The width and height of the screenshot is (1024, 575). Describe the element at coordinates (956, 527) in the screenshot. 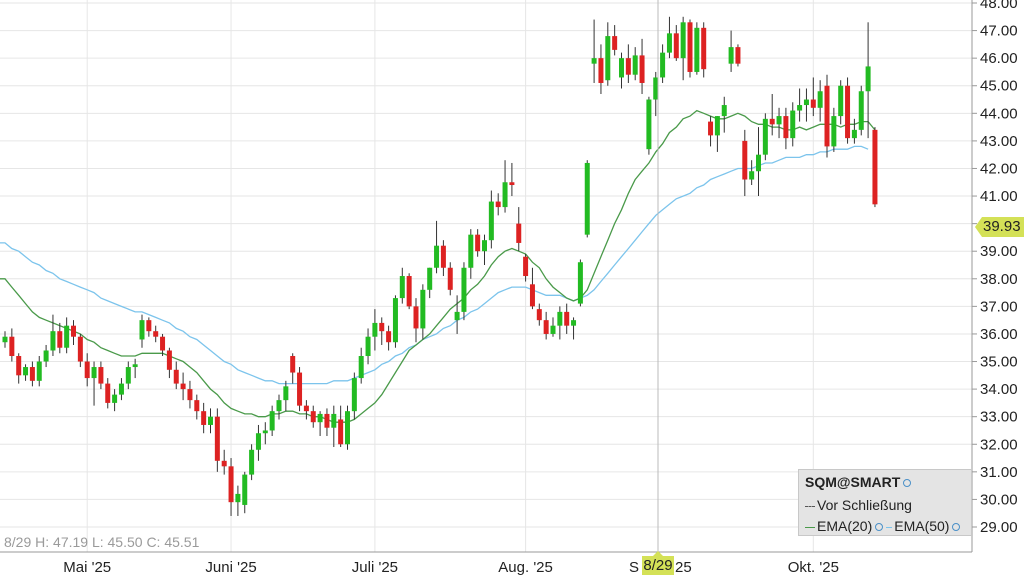

I see `ema50-settings-dot-icon` at that location.